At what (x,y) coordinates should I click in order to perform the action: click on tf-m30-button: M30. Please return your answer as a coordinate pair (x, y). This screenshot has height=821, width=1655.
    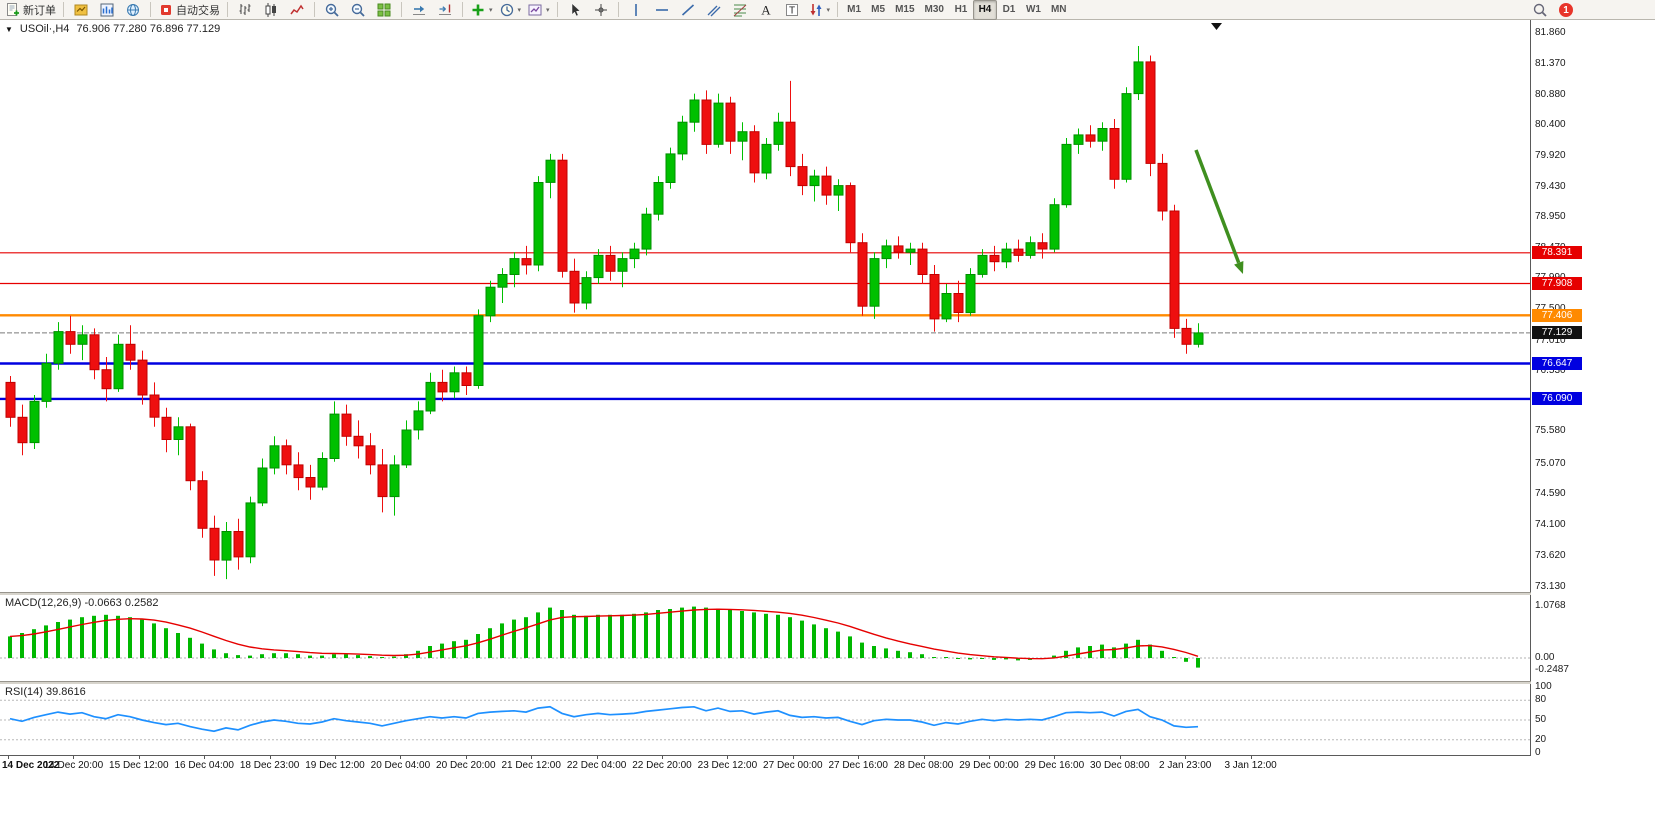
    Looking at the image, I should click on (934, 10).